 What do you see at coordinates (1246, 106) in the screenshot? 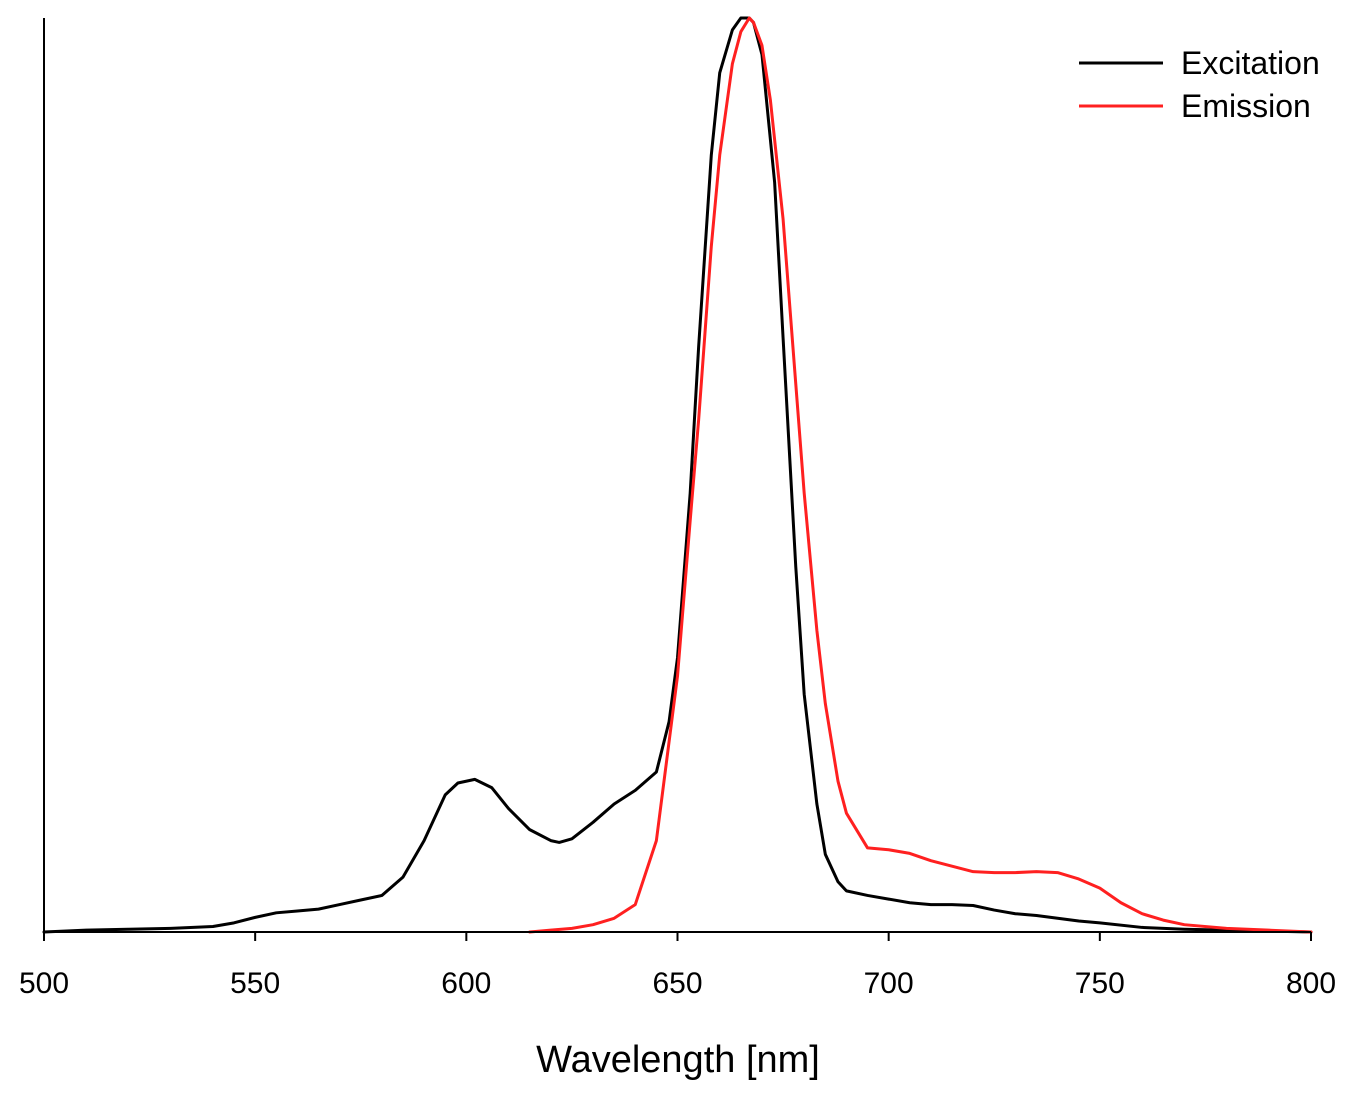
I see `legend-label-emission: Emission` at bounding box center [1246, 106].